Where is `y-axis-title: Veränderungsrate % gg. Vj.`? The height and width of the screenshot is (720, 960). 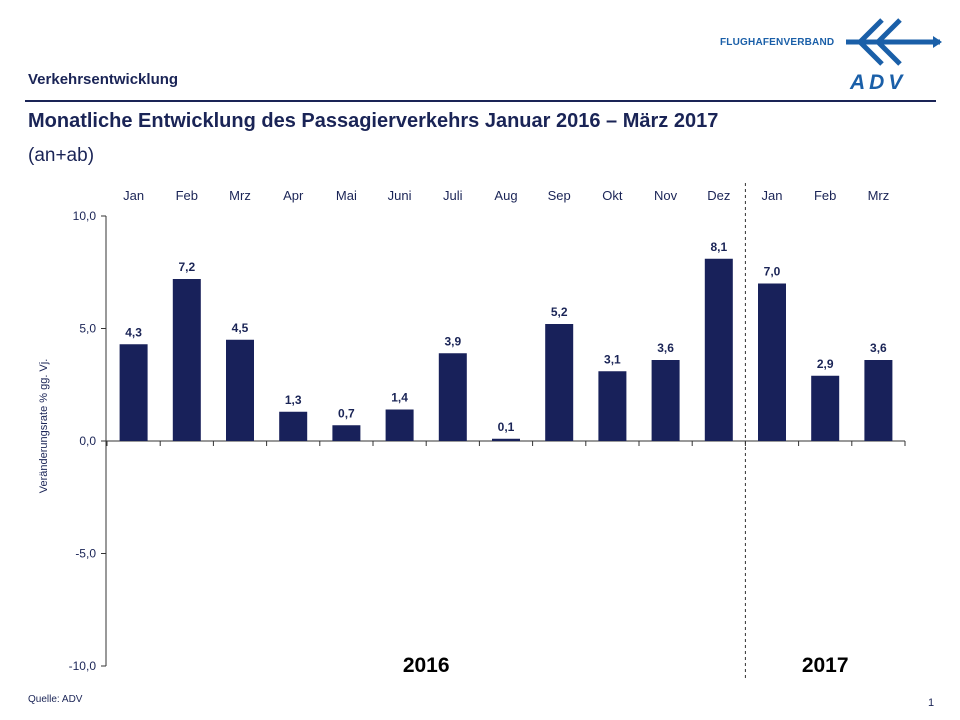 y-axis-title: Veränderungsrate % gg. Vj. is located at coordinates (44, 426).